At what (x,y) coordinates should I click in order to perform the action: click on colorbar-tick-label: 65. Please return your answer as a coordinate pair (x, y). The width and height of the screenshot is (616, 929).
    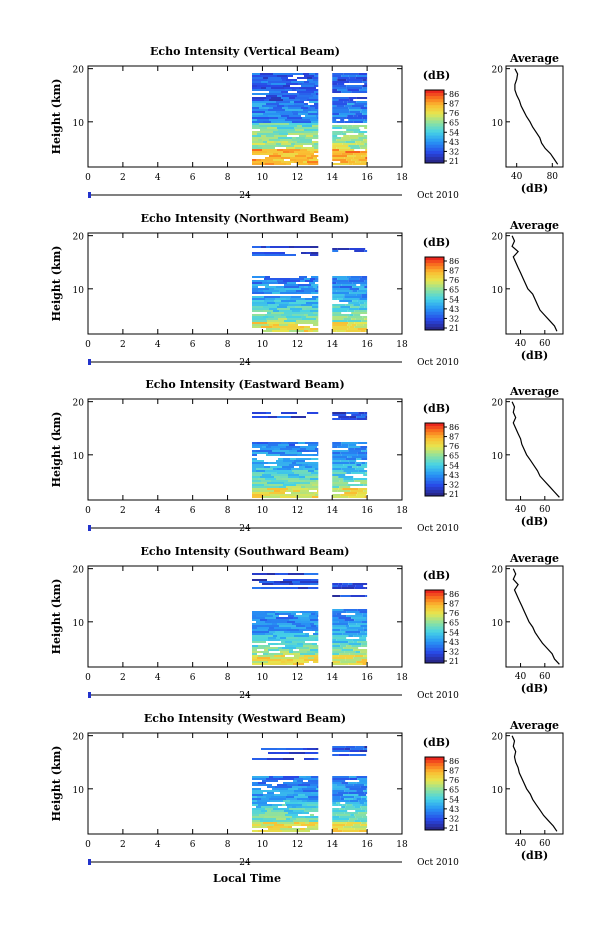
    Looking at the image, I should click on (454, 456).